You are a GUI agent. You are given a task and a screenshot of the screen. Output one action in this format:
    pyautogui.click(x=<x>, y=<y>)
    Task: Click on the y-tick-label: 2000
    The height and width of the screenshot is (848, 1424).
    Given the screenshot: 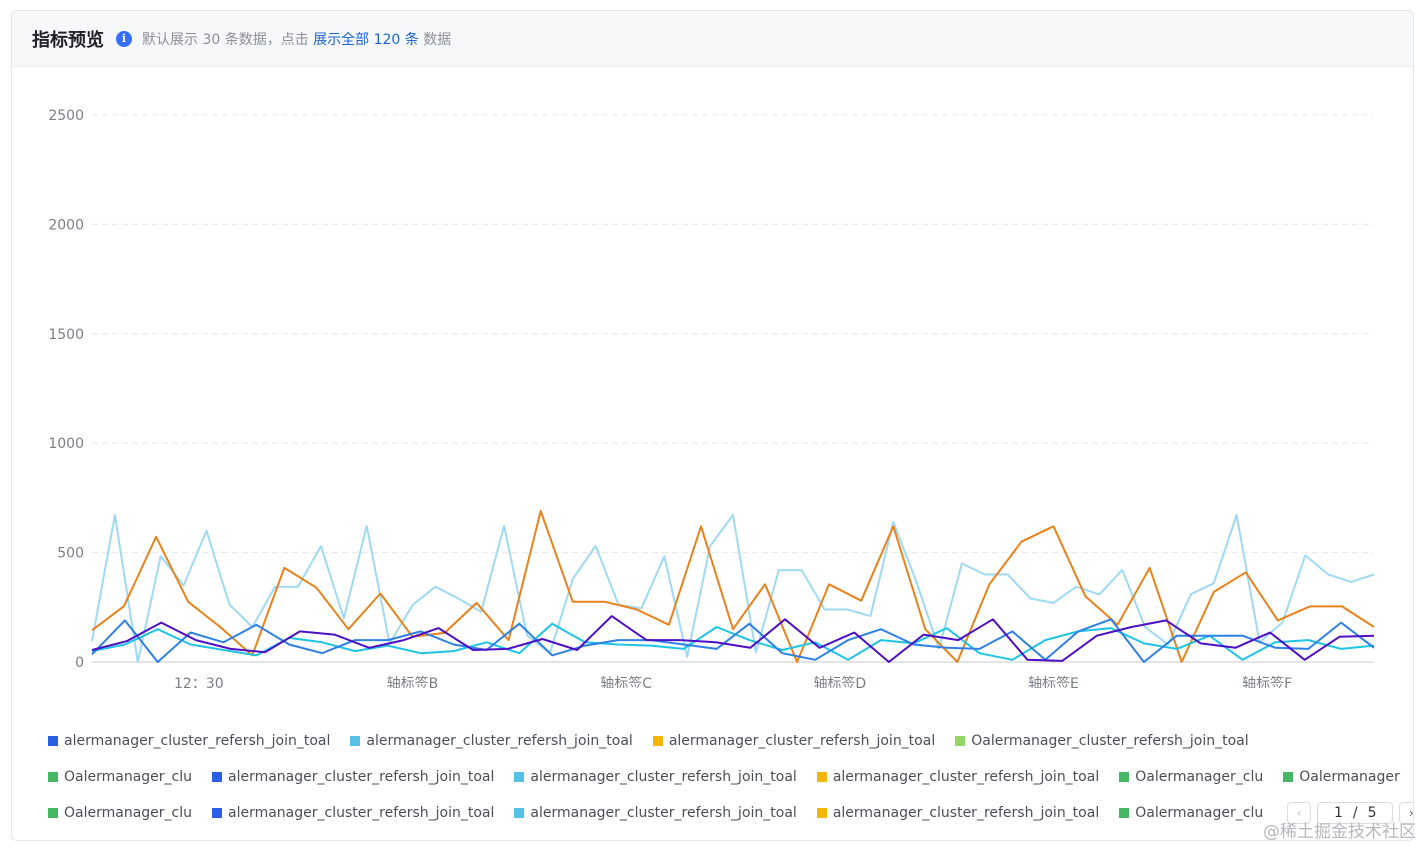 What is the action you would take?
    pyautogui.click(x=66, y=225)
    